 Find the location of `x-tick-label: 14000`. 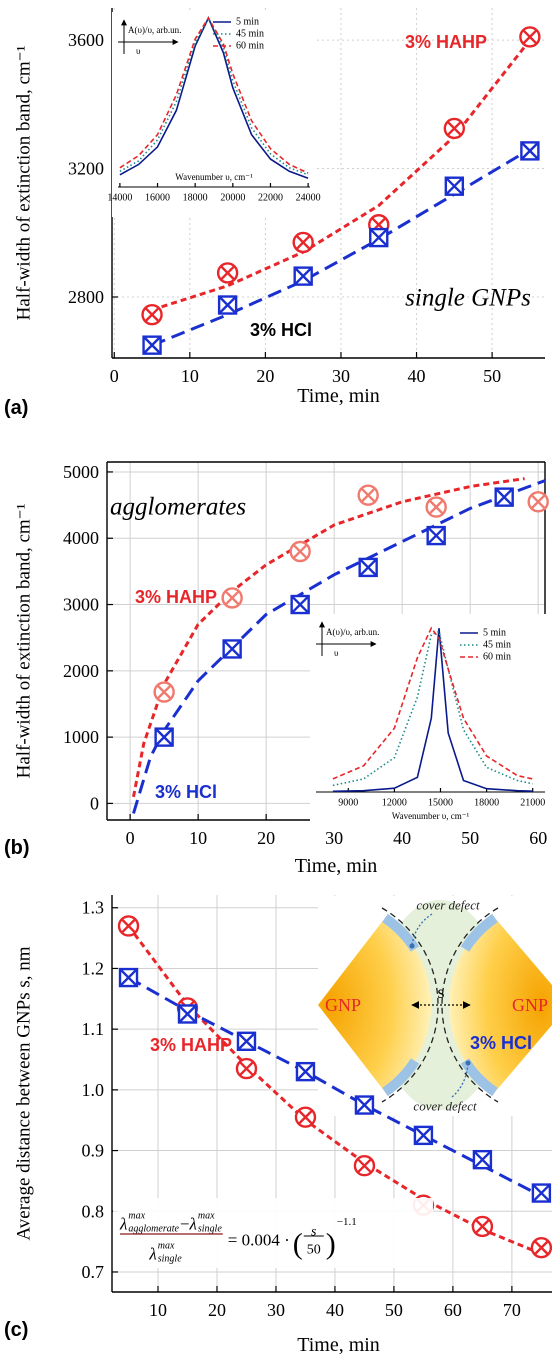

x-tick-label: 14000 is located at coordinates (119, 198).